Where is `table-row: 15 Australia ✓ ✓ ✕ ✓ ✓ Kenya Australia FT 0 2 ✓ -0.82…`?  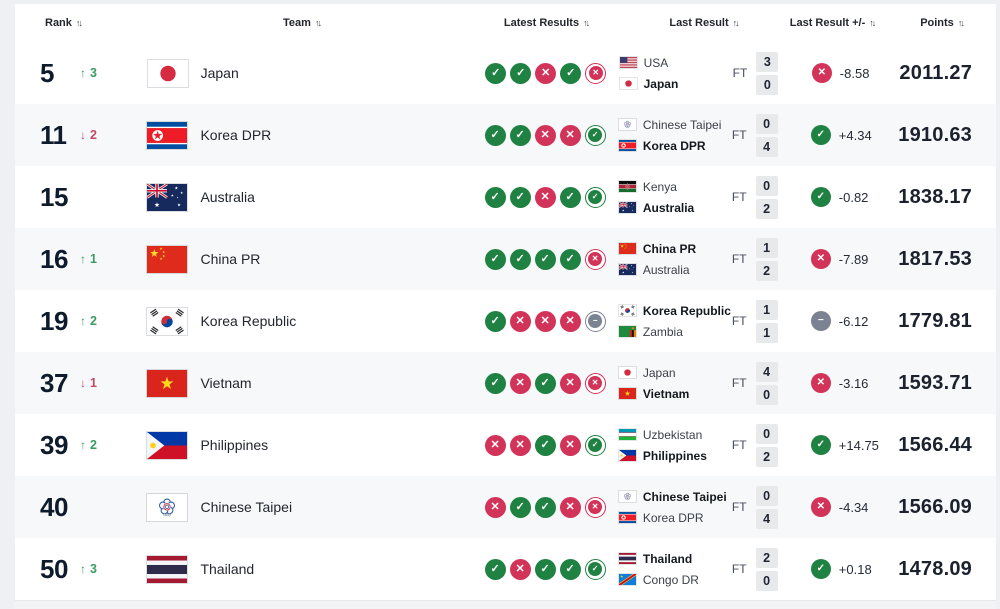 table-row: 15 Australia ✓ ✓ ✕ ✓ ✓ Kenya Australia FT 0 2 ✓ -0.82… is located at coordinates (505, 197).